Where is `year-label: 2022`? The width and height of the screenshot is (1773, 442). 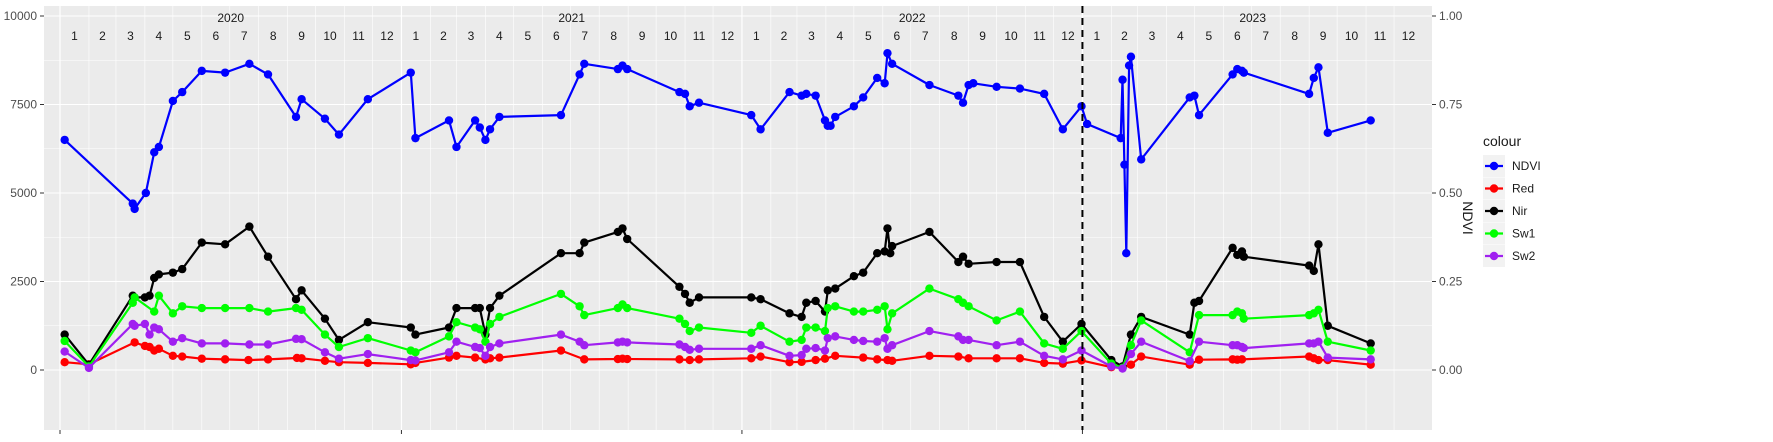 year-label: 2022 is located at coordinates (912, 18).